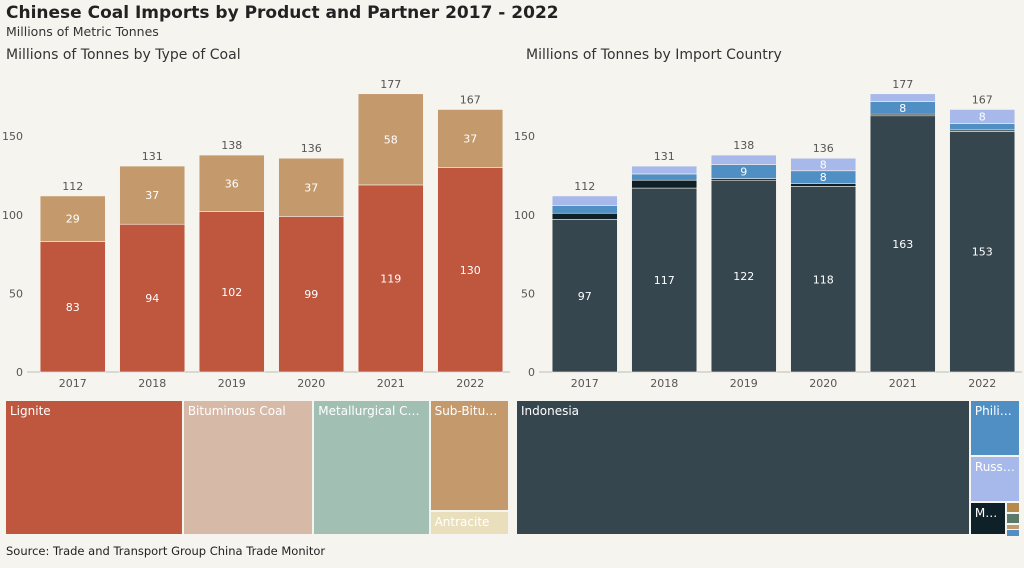 This screenshot has width=1024, height=568. Describe the element at coordinates (743, 467) in the screenshot. I see `country-treemap-tile-0: Indonesia` at that location.